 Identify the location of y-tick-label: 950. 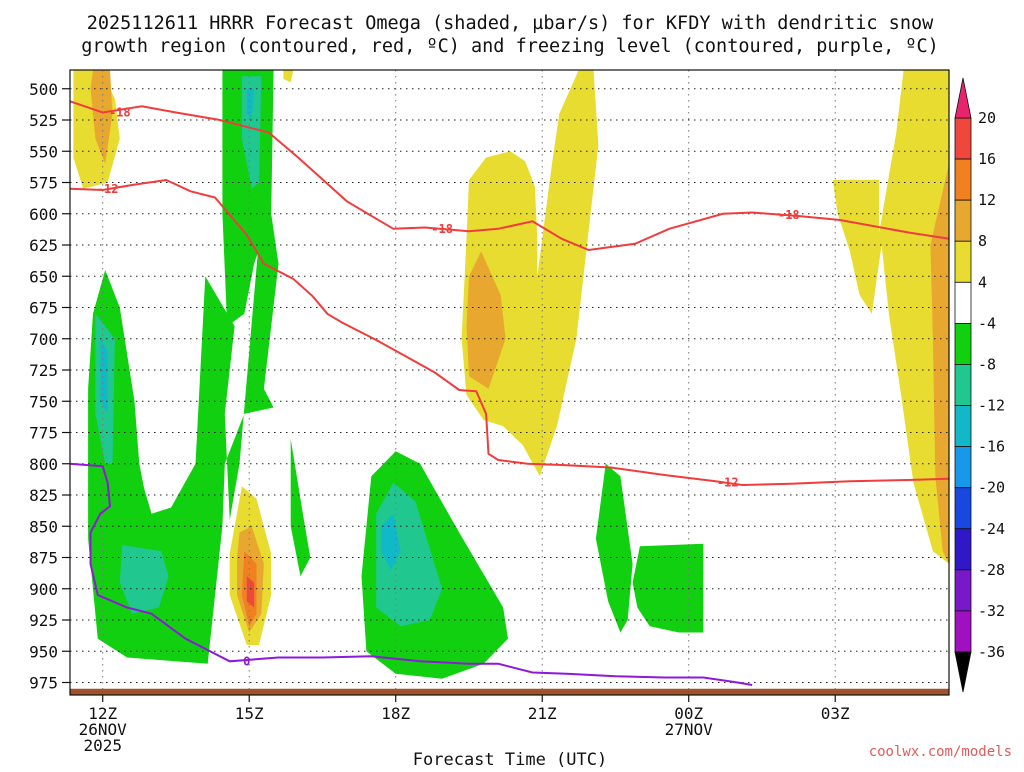
(43, 651).